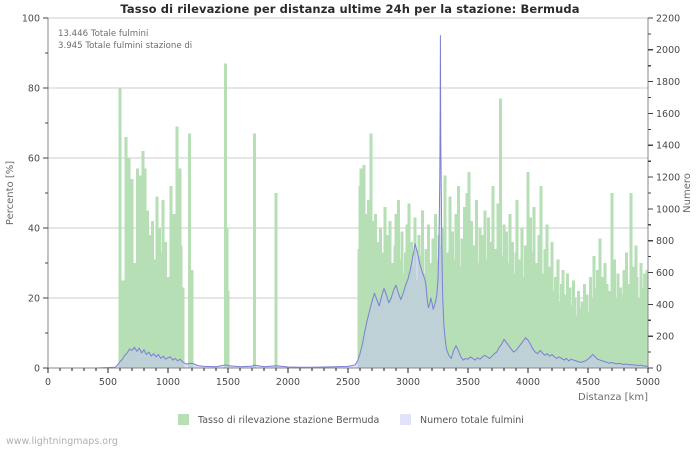 The image size is (700, 450). Describe the element at coordinates (37, 368) in the screenshot. I see `y-tick-label-left: 0` at that location.